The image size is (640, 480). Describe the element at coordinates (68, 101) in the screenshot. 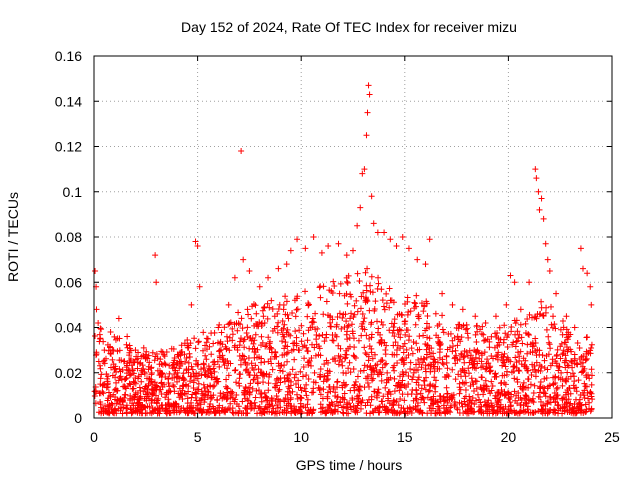

I see `y-tick-label: 0.14` at that location.